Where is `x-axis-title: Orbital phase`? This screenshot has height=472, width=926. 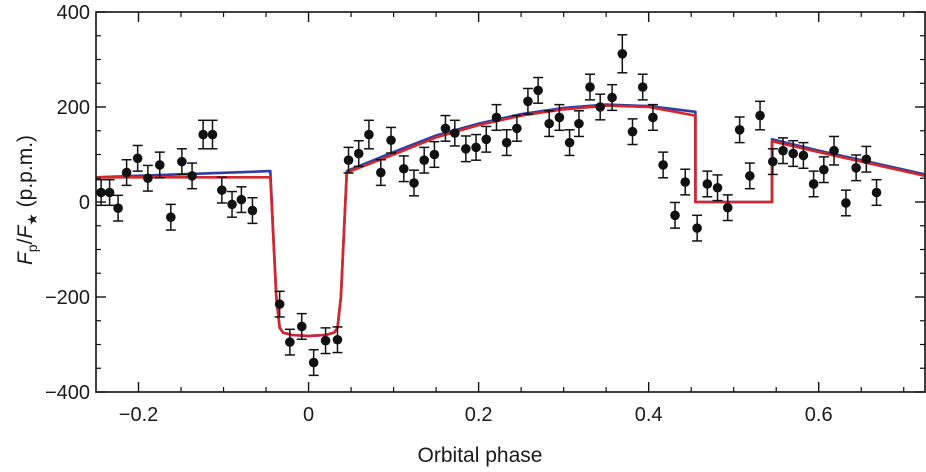 x-axis-title: Orbital phase is located at coordinates (480, 455).